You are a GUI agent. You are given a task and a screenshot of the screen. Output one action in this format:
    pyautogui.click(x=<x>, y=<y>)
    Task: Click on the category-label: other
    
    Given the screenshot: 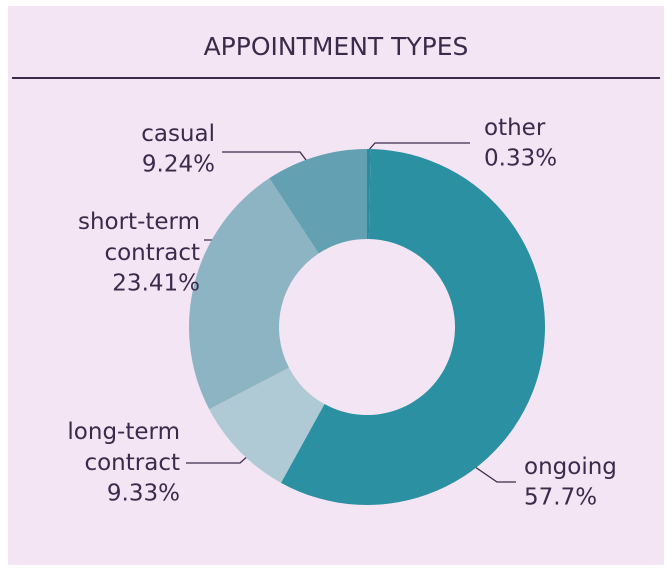 What is the action you would take?
    pyautogui.click(x=515, y=128)
    